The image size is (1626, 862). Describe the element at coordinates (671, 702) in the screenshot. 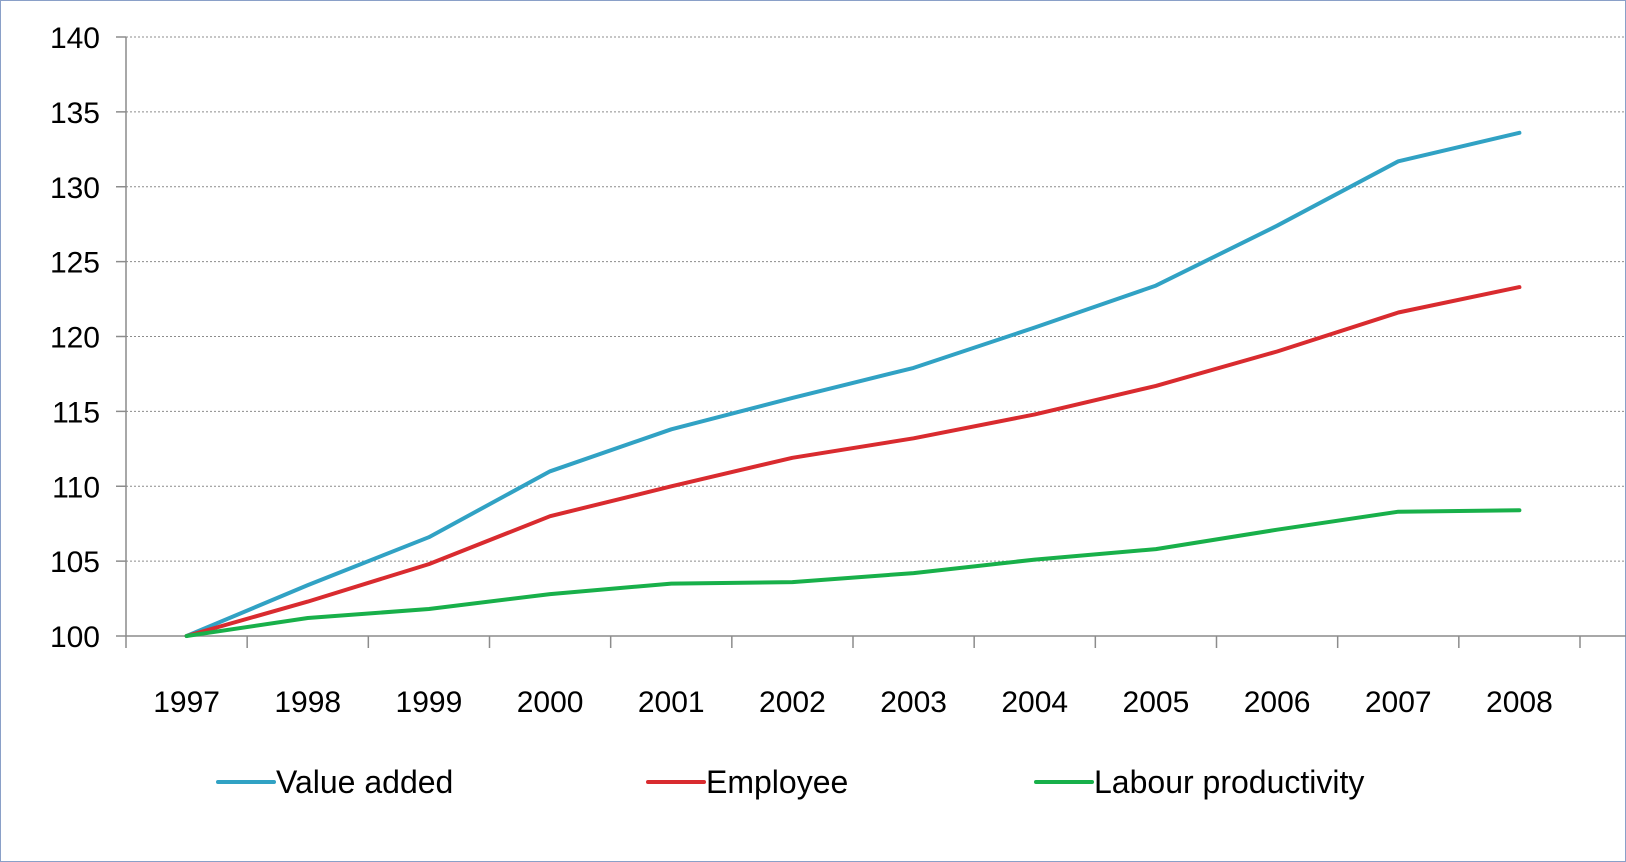

I see `x-tick-label: 2001` at that location.